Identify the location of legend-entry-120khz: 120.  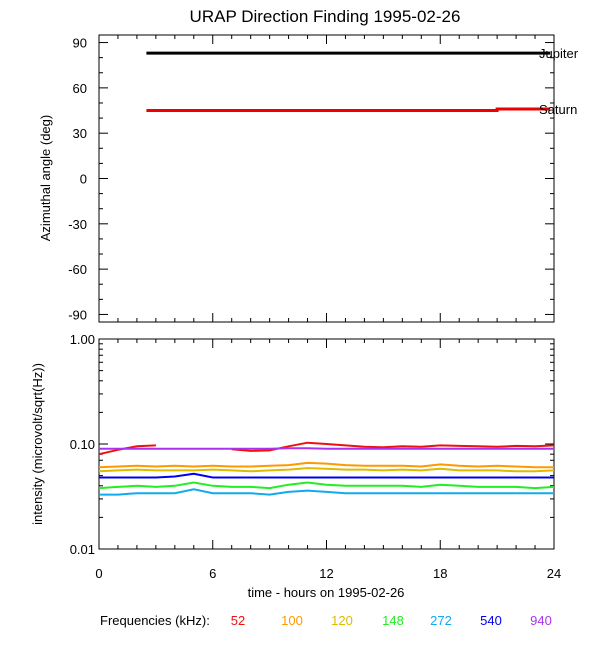
(342, 620).